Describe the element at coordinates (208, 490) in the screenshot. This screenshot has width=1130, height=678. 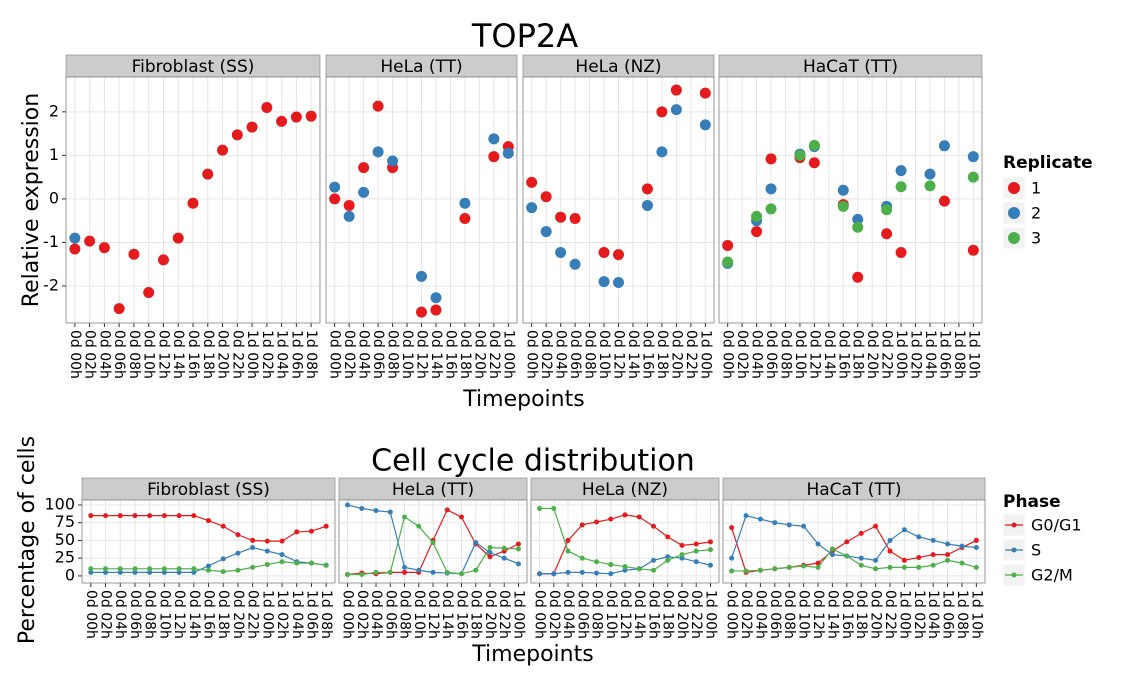
I see `strip-label: Fibroblast (SS)` at that location.